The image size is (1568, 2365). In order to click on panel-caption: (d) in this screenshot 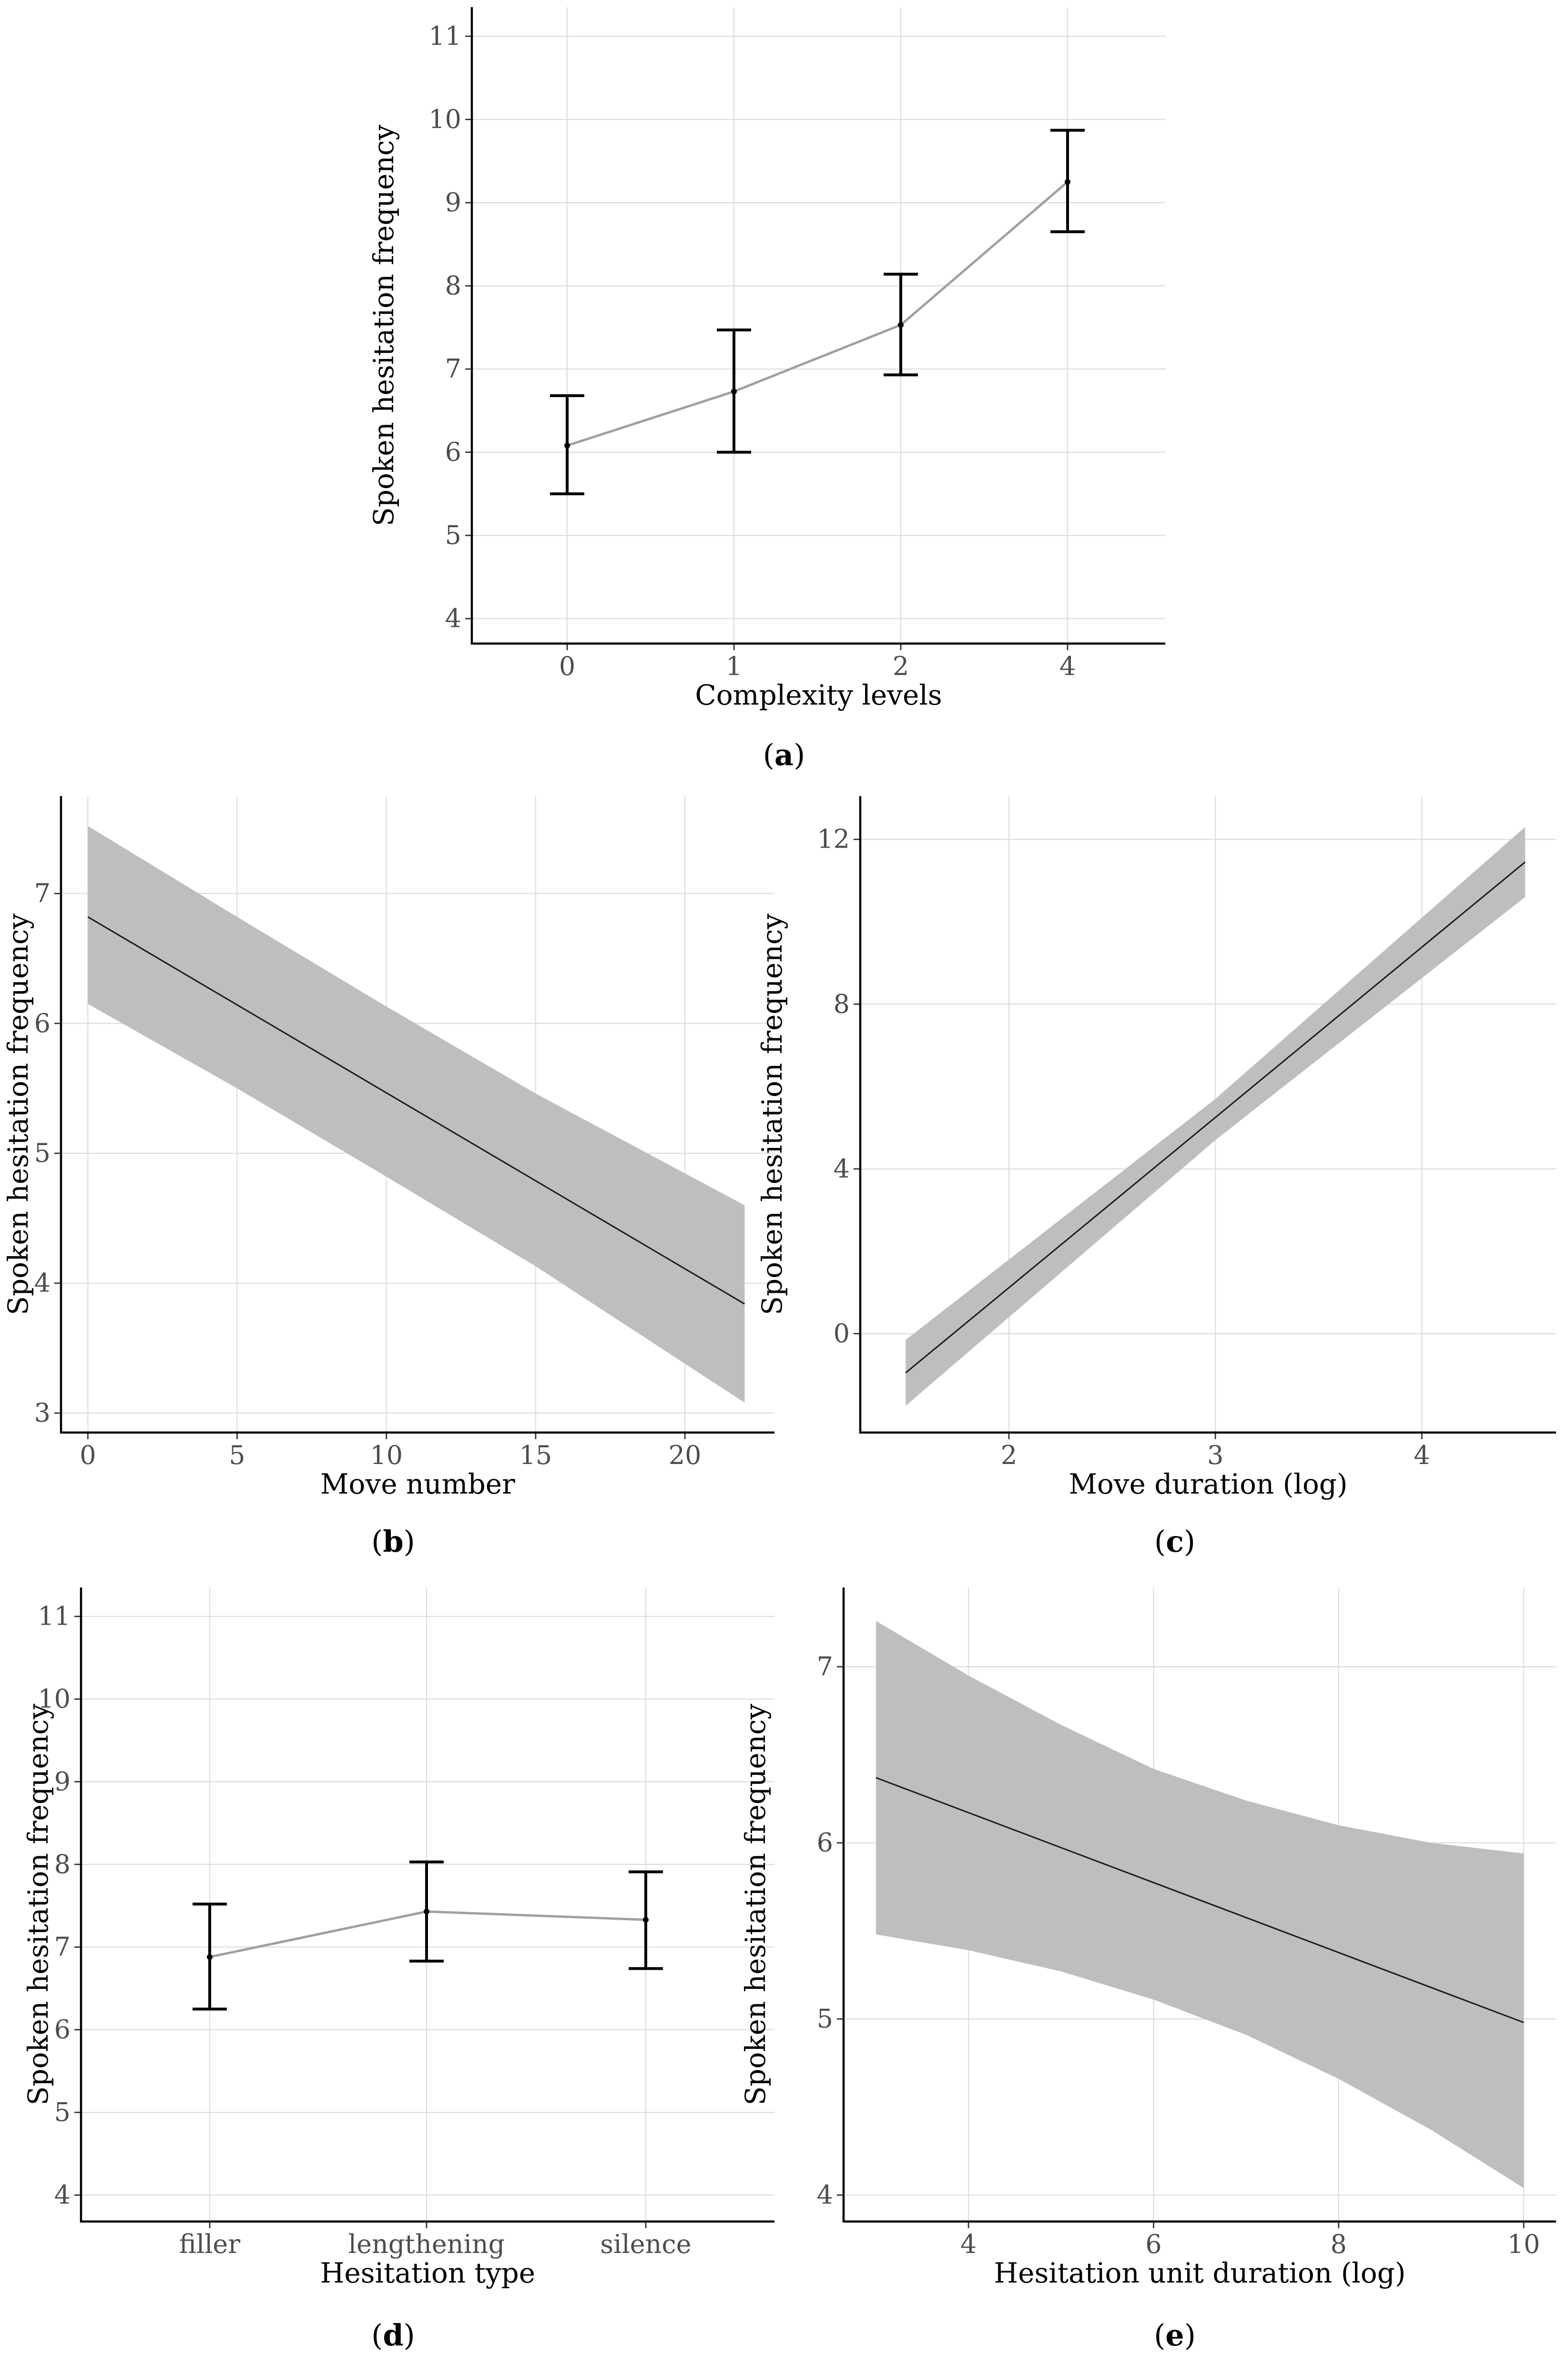, I will do `click(393, 2335)`.